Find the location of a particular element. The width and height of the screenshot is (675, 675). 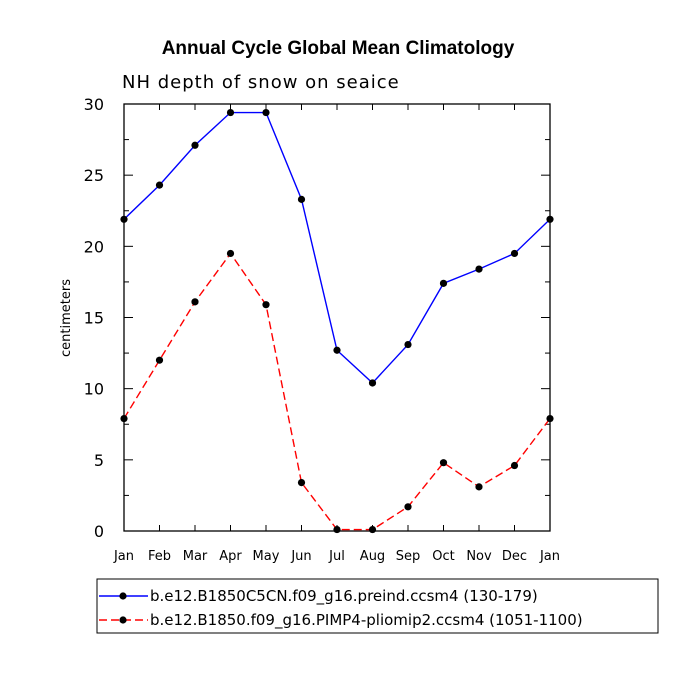

x-tick-label: Jul is located at coordinates (336, 556).